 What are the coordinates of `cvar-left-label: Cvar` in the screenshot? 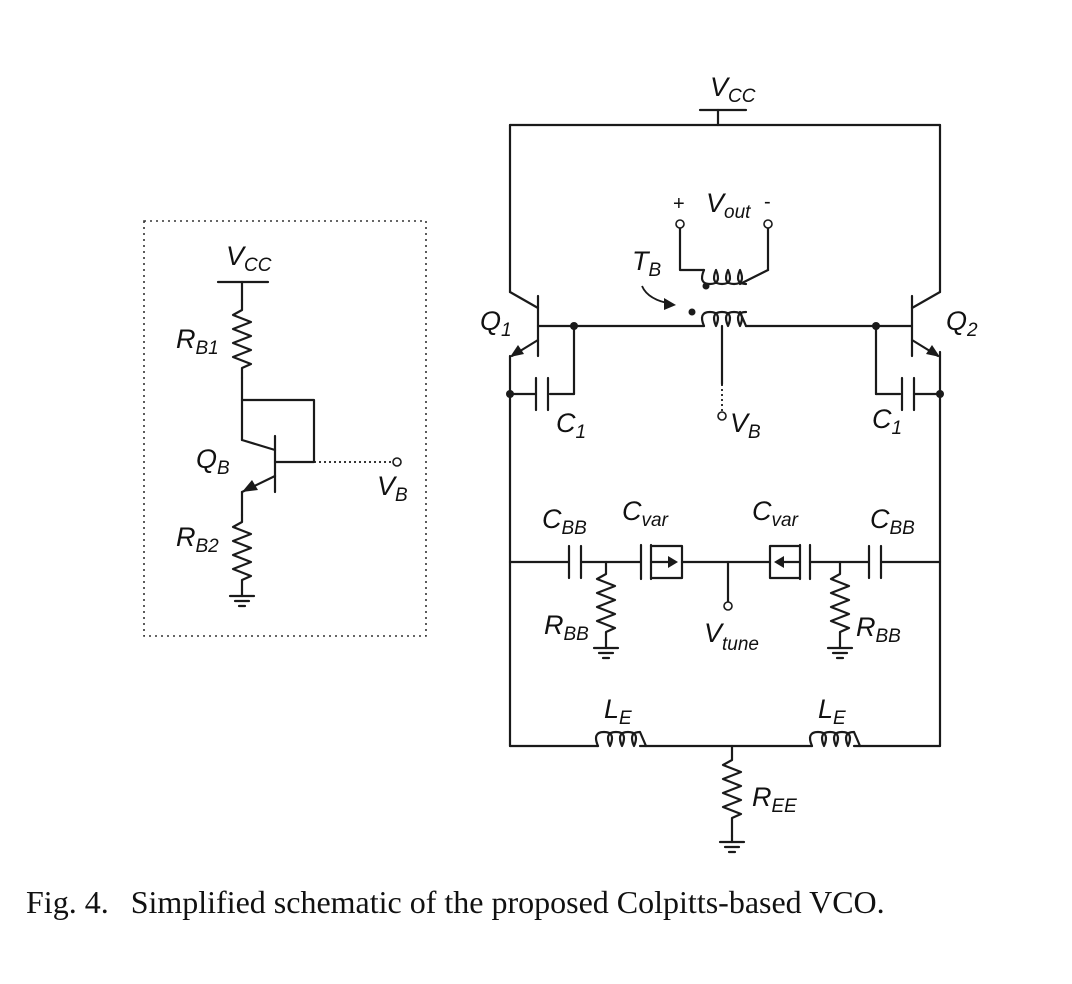 It's located at (645, 513).